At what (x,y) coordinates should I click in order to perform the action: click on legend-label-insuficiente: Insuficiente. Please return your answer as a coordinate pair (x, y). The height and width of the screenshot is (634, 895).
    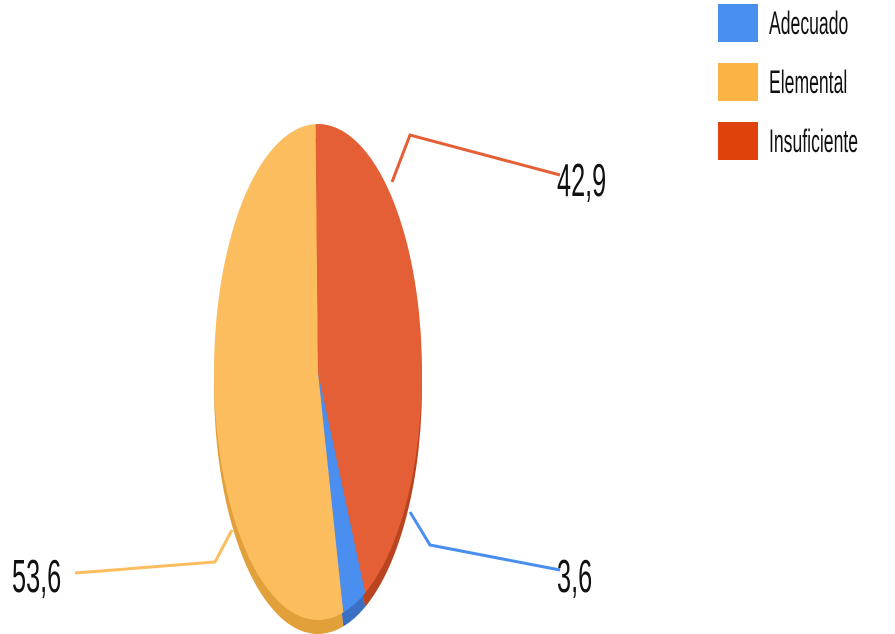
    Looking at the image, I should click on (814, 140).